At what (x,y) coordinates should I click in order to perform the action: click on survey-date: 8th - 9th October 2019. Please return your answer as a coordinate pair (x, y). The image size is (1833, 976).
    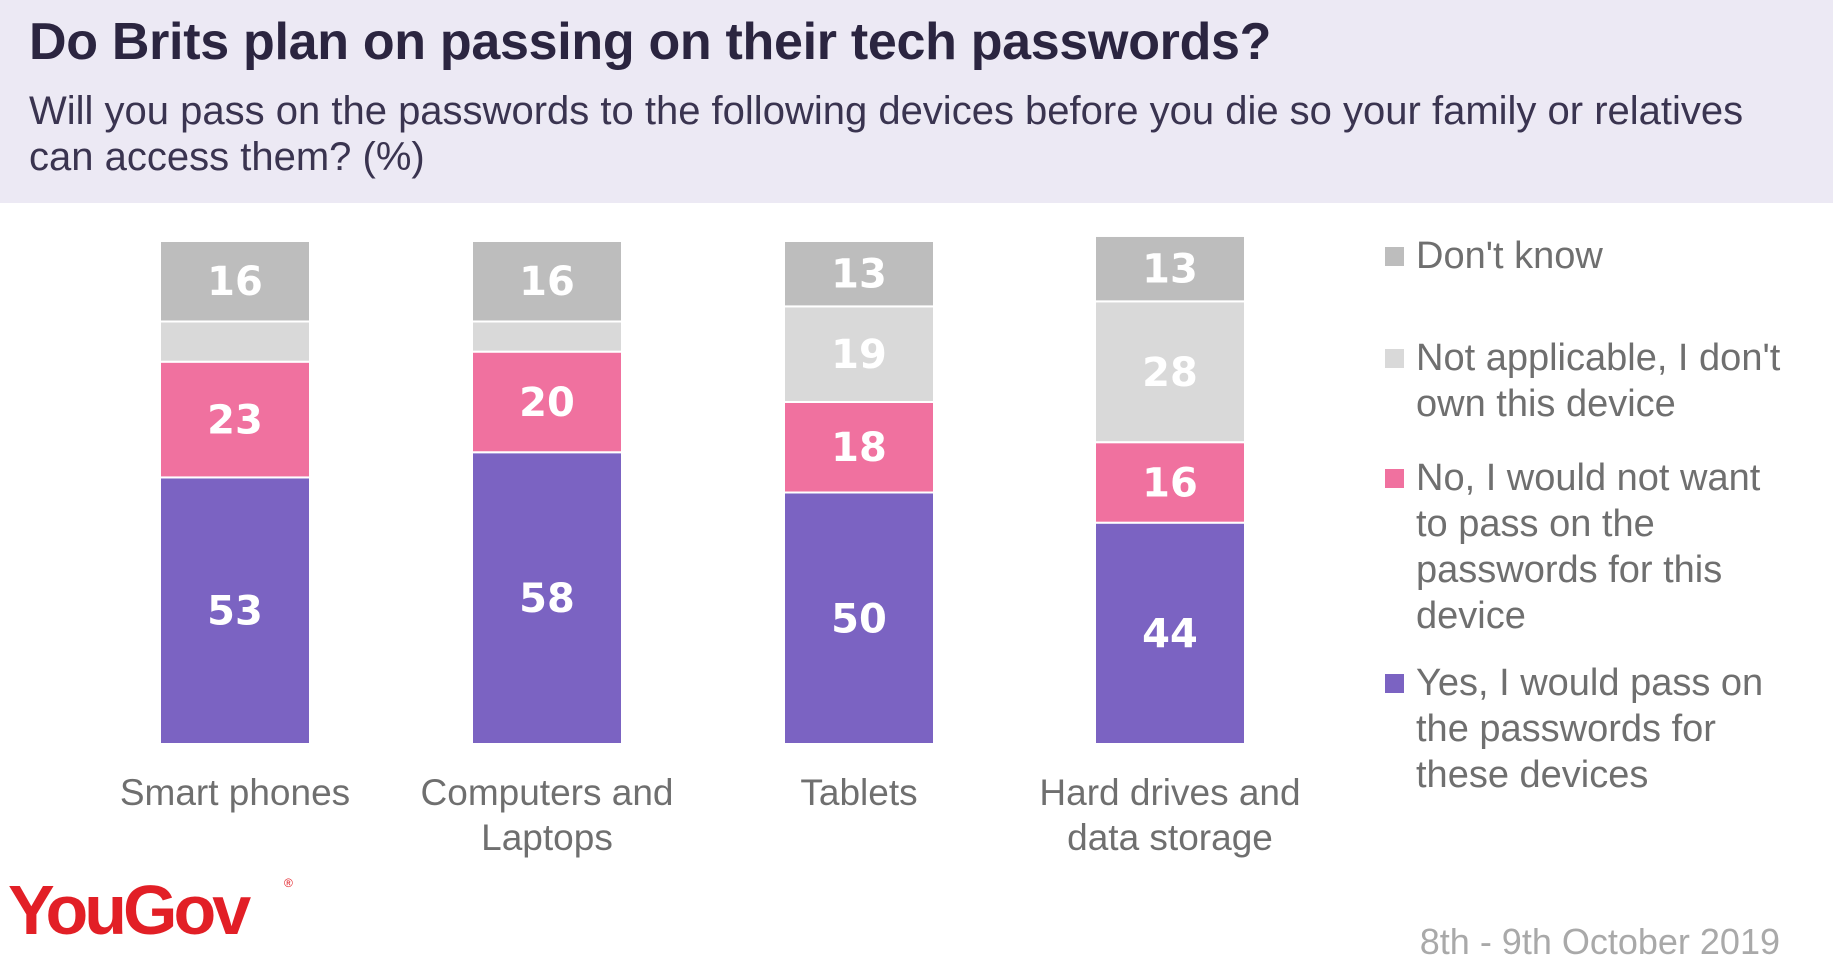
    Looking at the image, I should click on (1599, 941).